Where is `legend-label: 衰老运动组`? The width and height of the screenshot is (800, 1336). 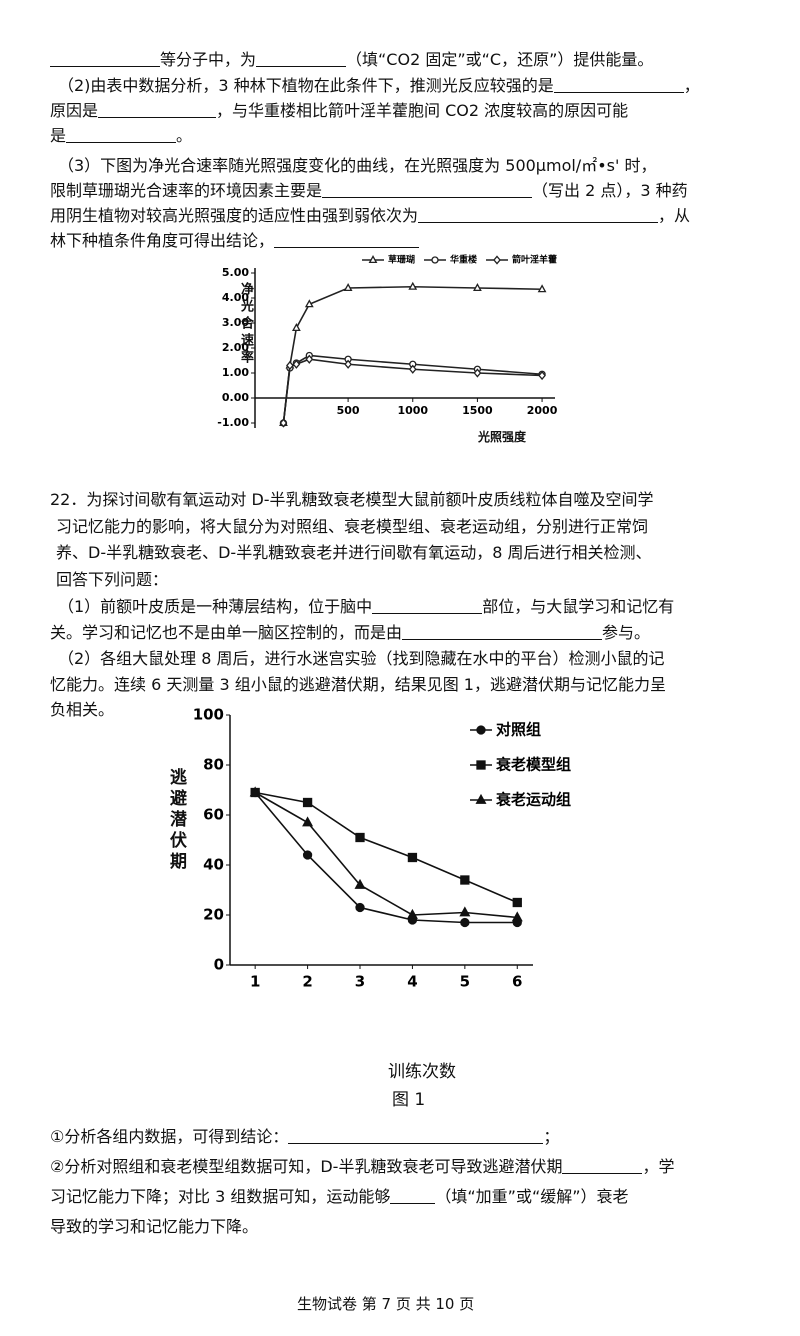
legend-label: 衰老运动组 is located at coordinates (533, 800).